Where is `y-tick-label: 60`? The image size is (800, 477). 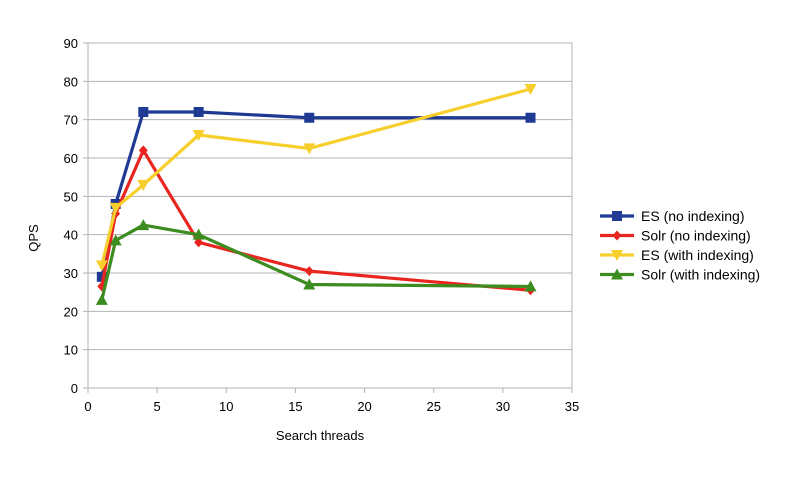
y-tick-label: 60 is located at coordinates (71, 158).